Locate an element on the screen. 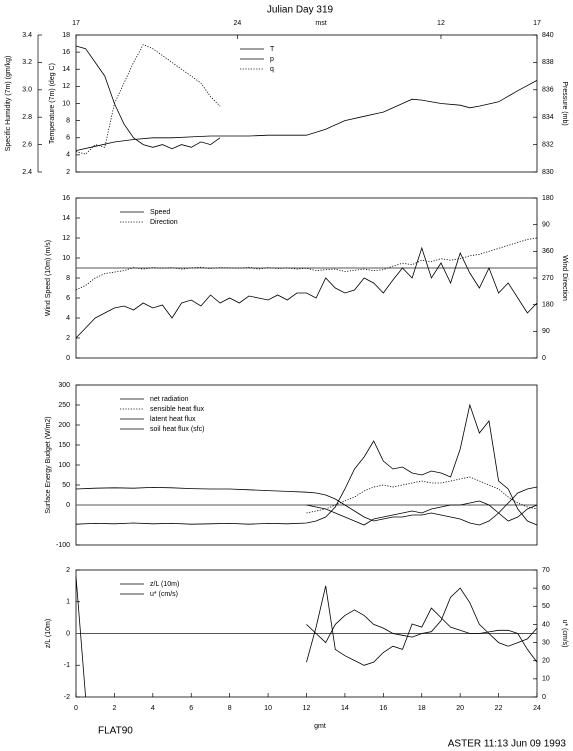 Image resolution: width=573 pixels, height=751 pixels. y-tick-label: 150 is located at coordinates (64, 445).